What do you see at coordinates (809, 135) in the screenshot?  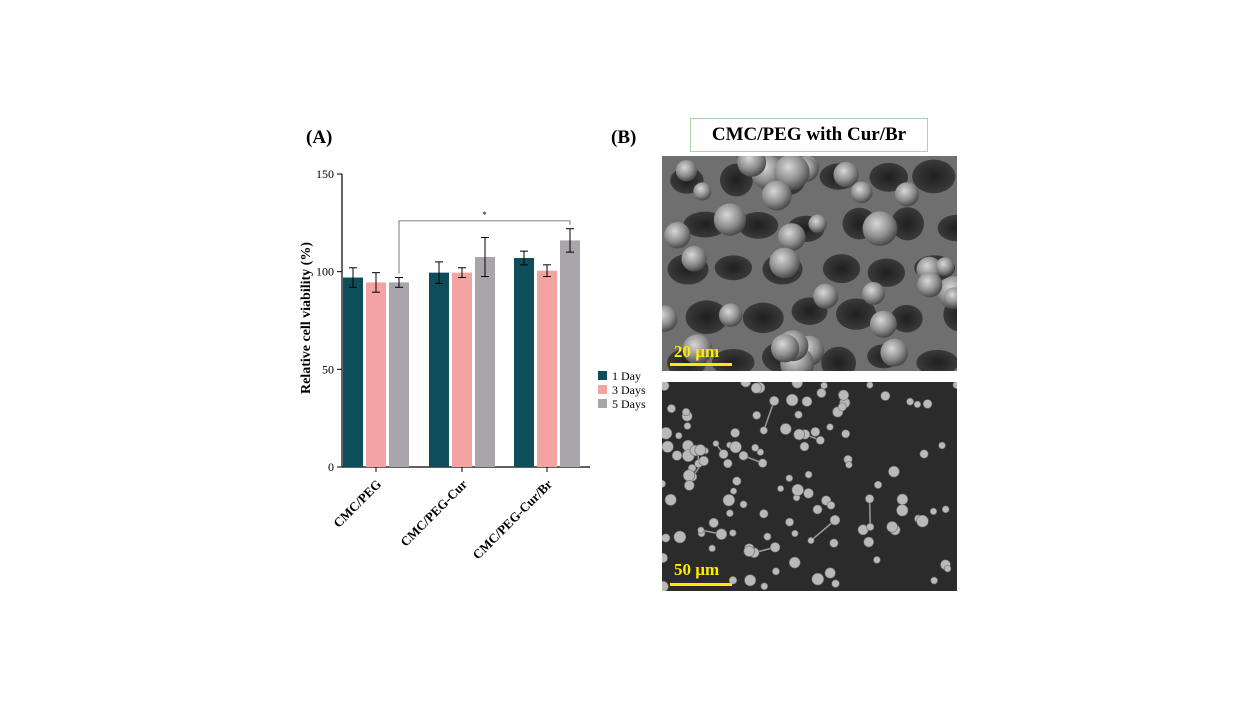 I see `sem-panel-title: CMC/PEG with Cur/Br` at bounding box center [809, 135].